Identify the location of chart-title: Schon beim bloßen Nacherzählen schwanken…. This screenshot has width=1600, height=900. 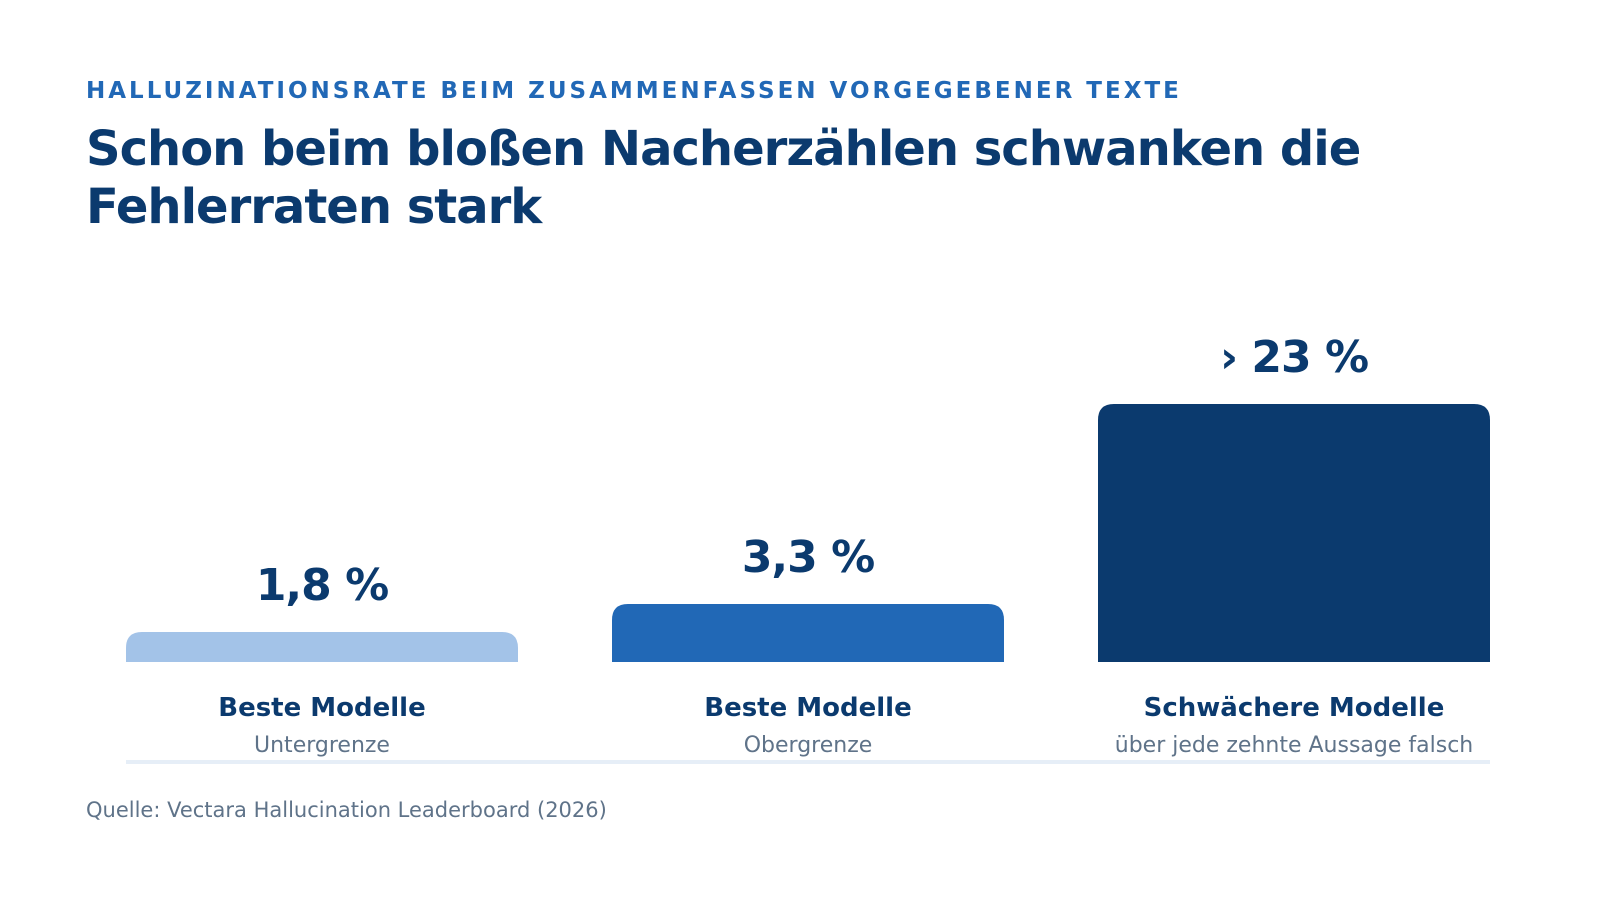
(723, 178).